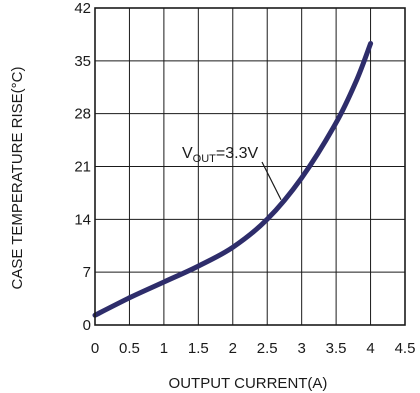  What do you see at coordinates (237, 153) in the screenshot?
I see `annotation-label-rest: =3.3V` at bounding box center [237, 153].